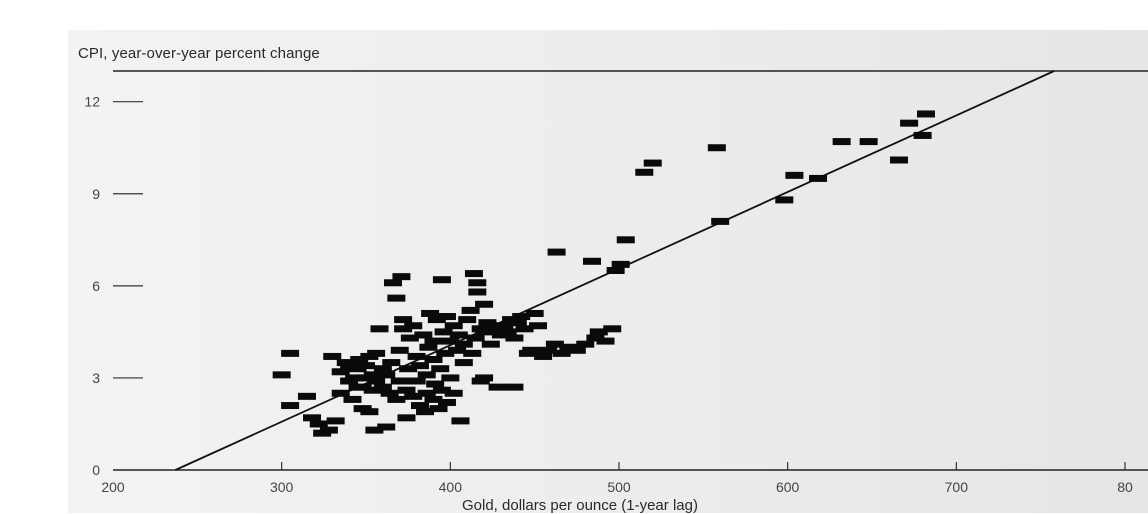 The height and width of the screenshot is (514, 1148). Describe the element at coordinates (96, 378) in the screenshot. I see `y-tick-label: 3` at that location.